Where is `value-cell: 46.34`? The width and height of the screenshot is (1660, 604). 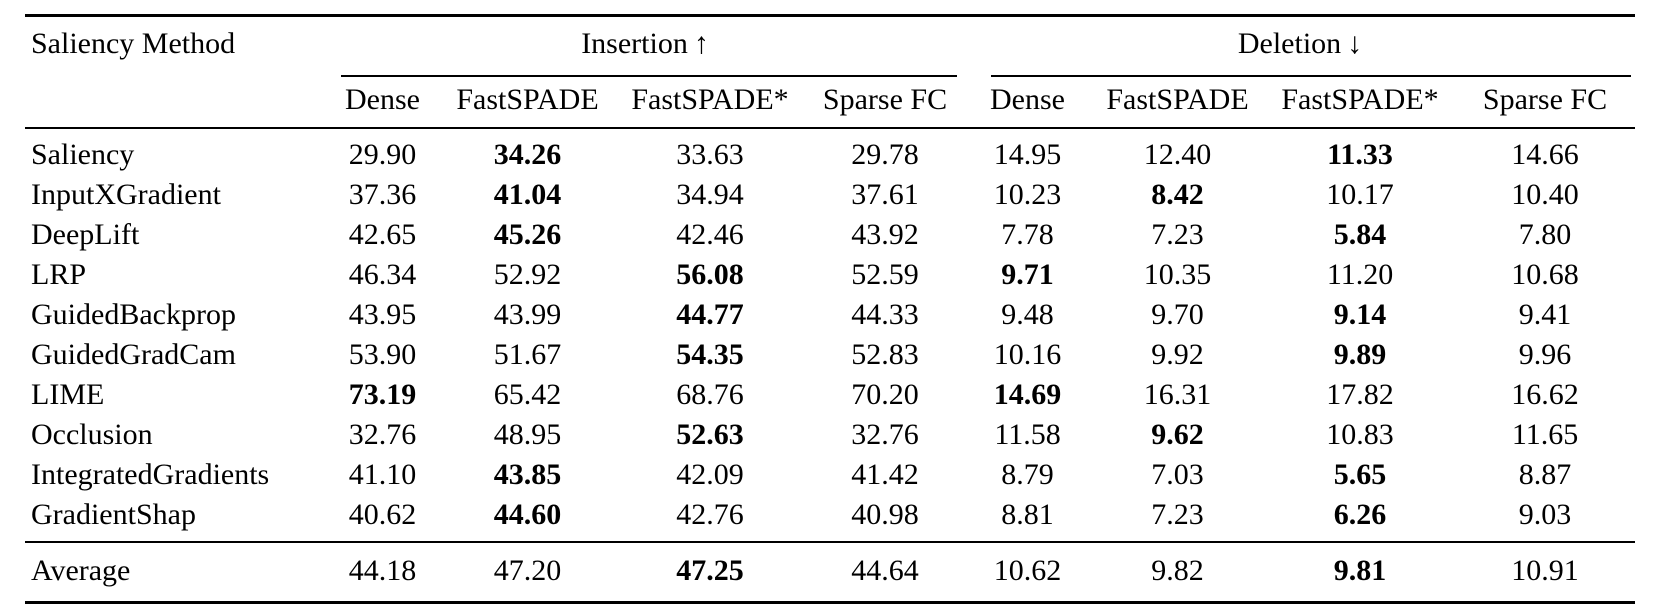 value-cell: 46.34 is located at coordinates (382, 274).